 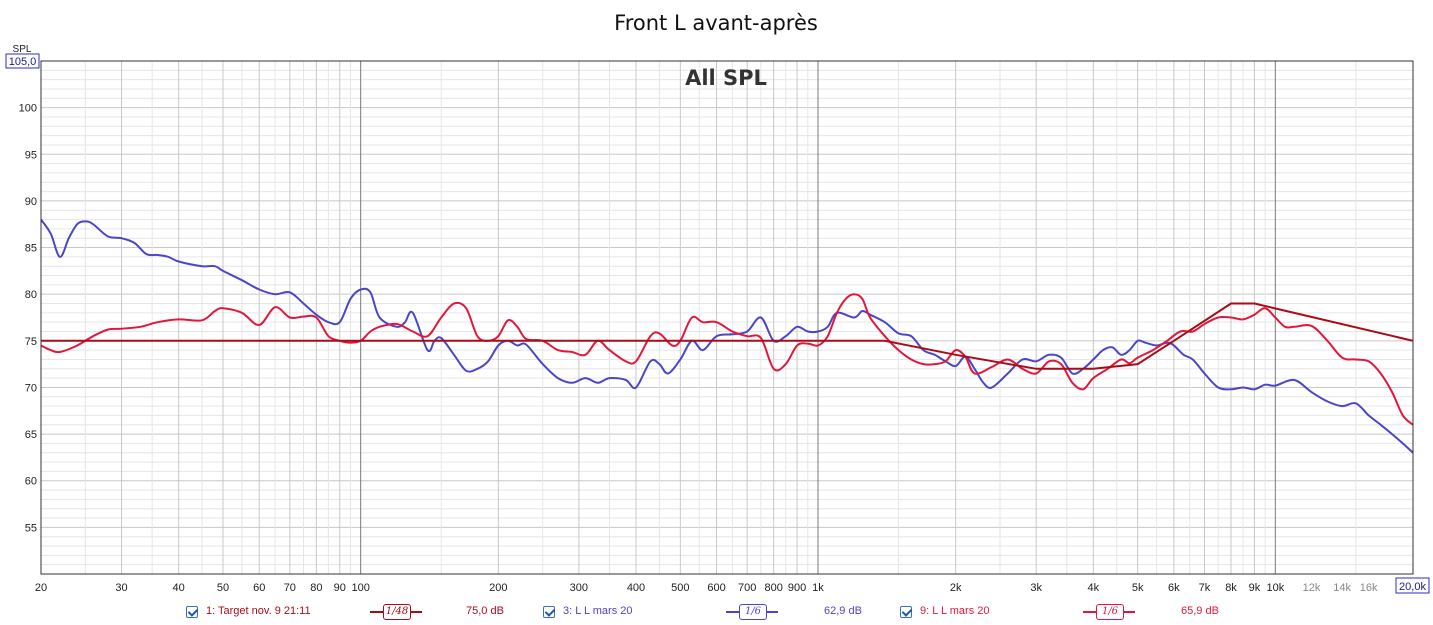 I want to click on x-tick-label: 14k, so click(x=1342, y=588).